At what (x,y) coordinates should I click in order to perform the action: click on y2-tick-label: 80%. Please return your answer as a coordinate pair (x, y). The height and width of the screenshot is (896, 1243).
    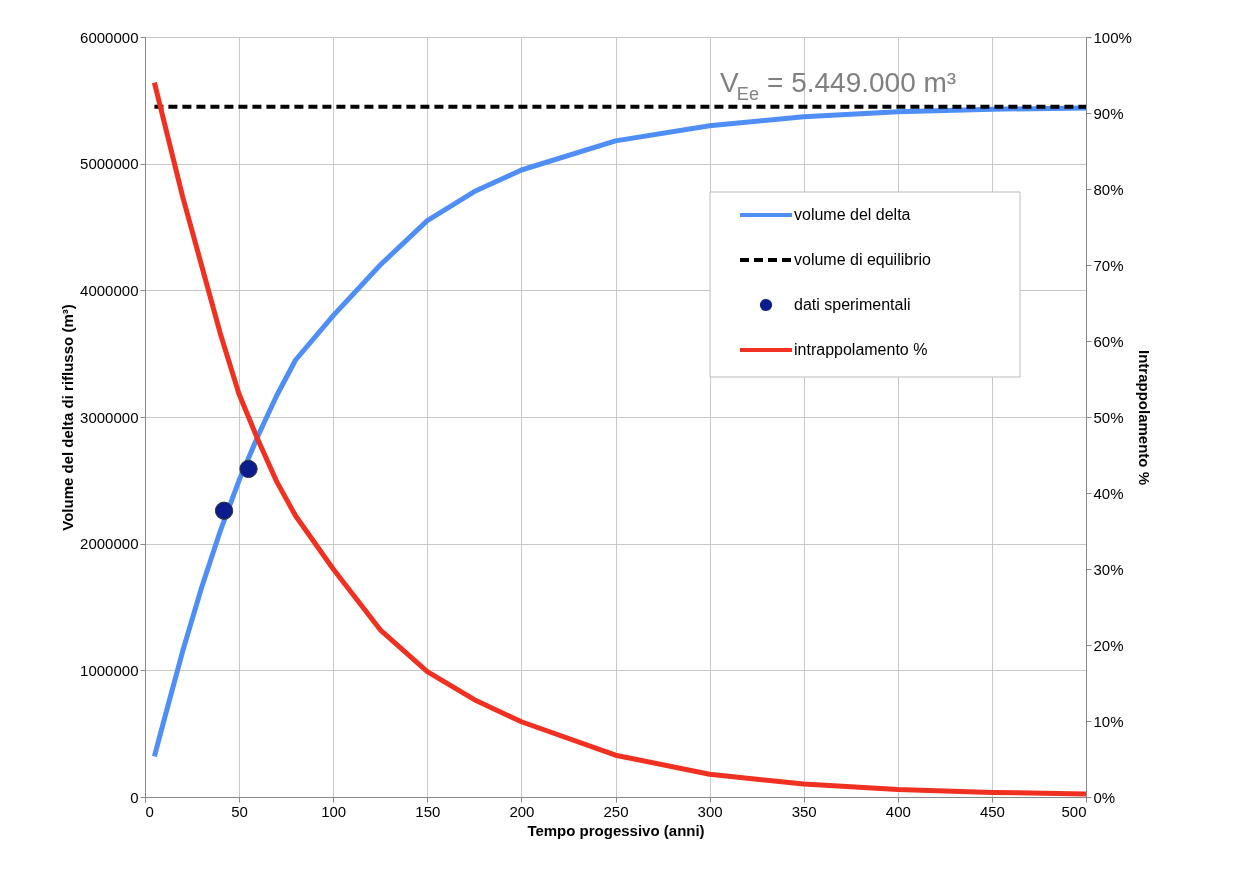
    Looking at the image, I should click on (1108, 189).